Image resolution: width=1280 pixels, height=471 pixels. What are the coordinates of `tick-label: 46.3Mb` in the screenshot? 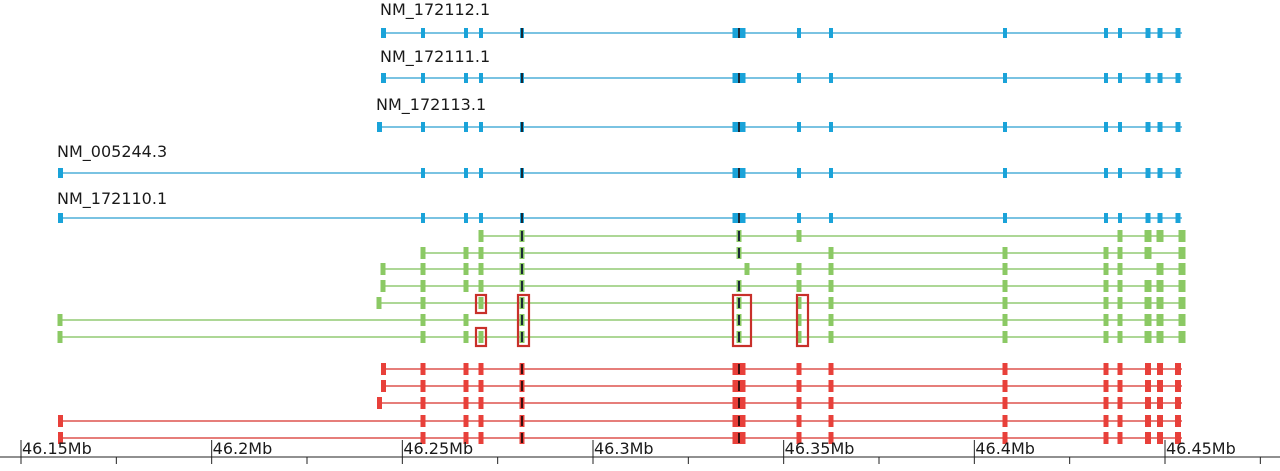 It's located at (624, 448).